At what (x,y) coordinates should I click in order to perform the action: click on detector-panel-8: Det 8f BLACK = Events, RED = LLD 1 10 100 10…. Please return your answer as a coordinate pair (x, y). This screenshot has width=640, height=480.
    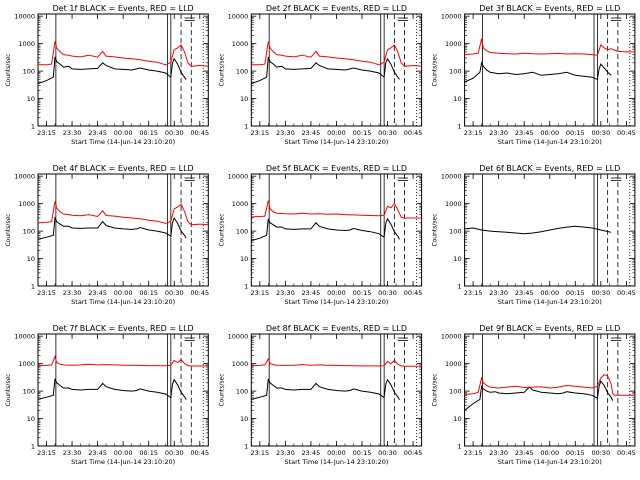
    Looking at the image, I should click on (320, 395).